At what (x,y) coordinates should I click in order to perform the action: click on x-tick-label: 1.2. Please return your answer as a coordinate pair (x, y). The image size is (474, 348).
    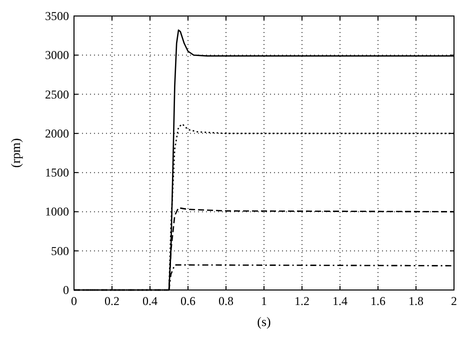
    Looking at the image, I should click on (302, 301).